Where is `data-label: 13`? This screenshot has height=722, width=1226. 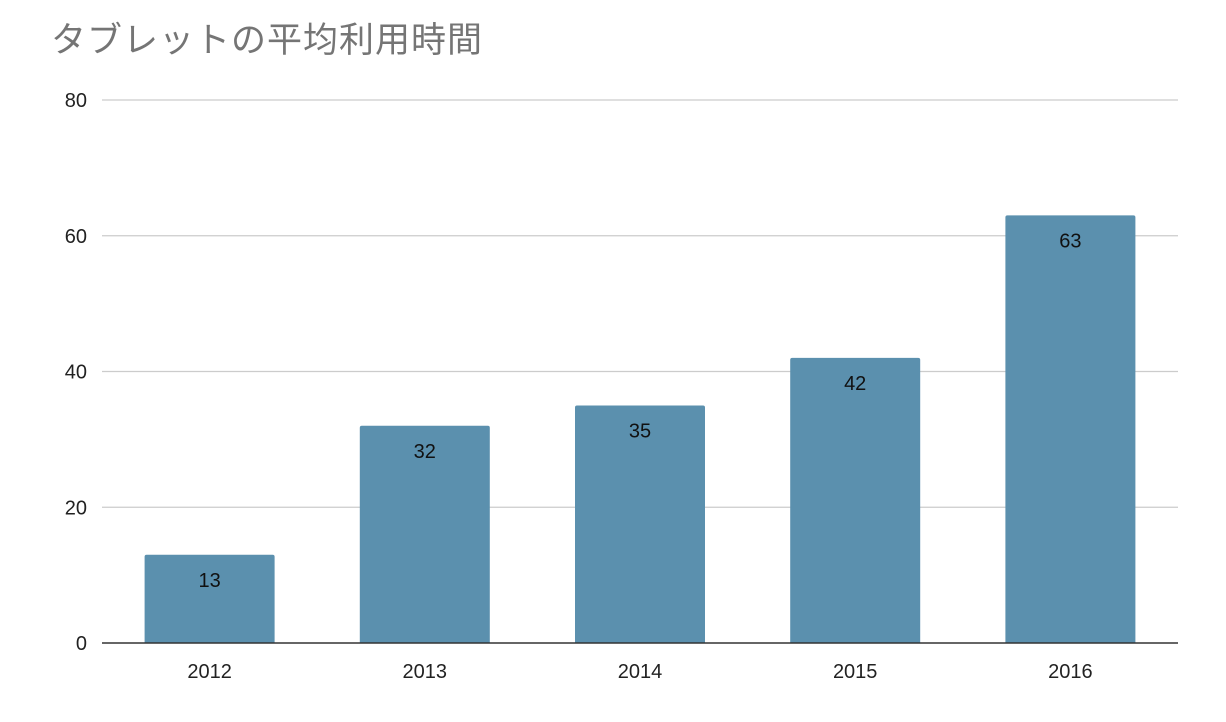
data-label: 13 is located at coordinates (209, 581).